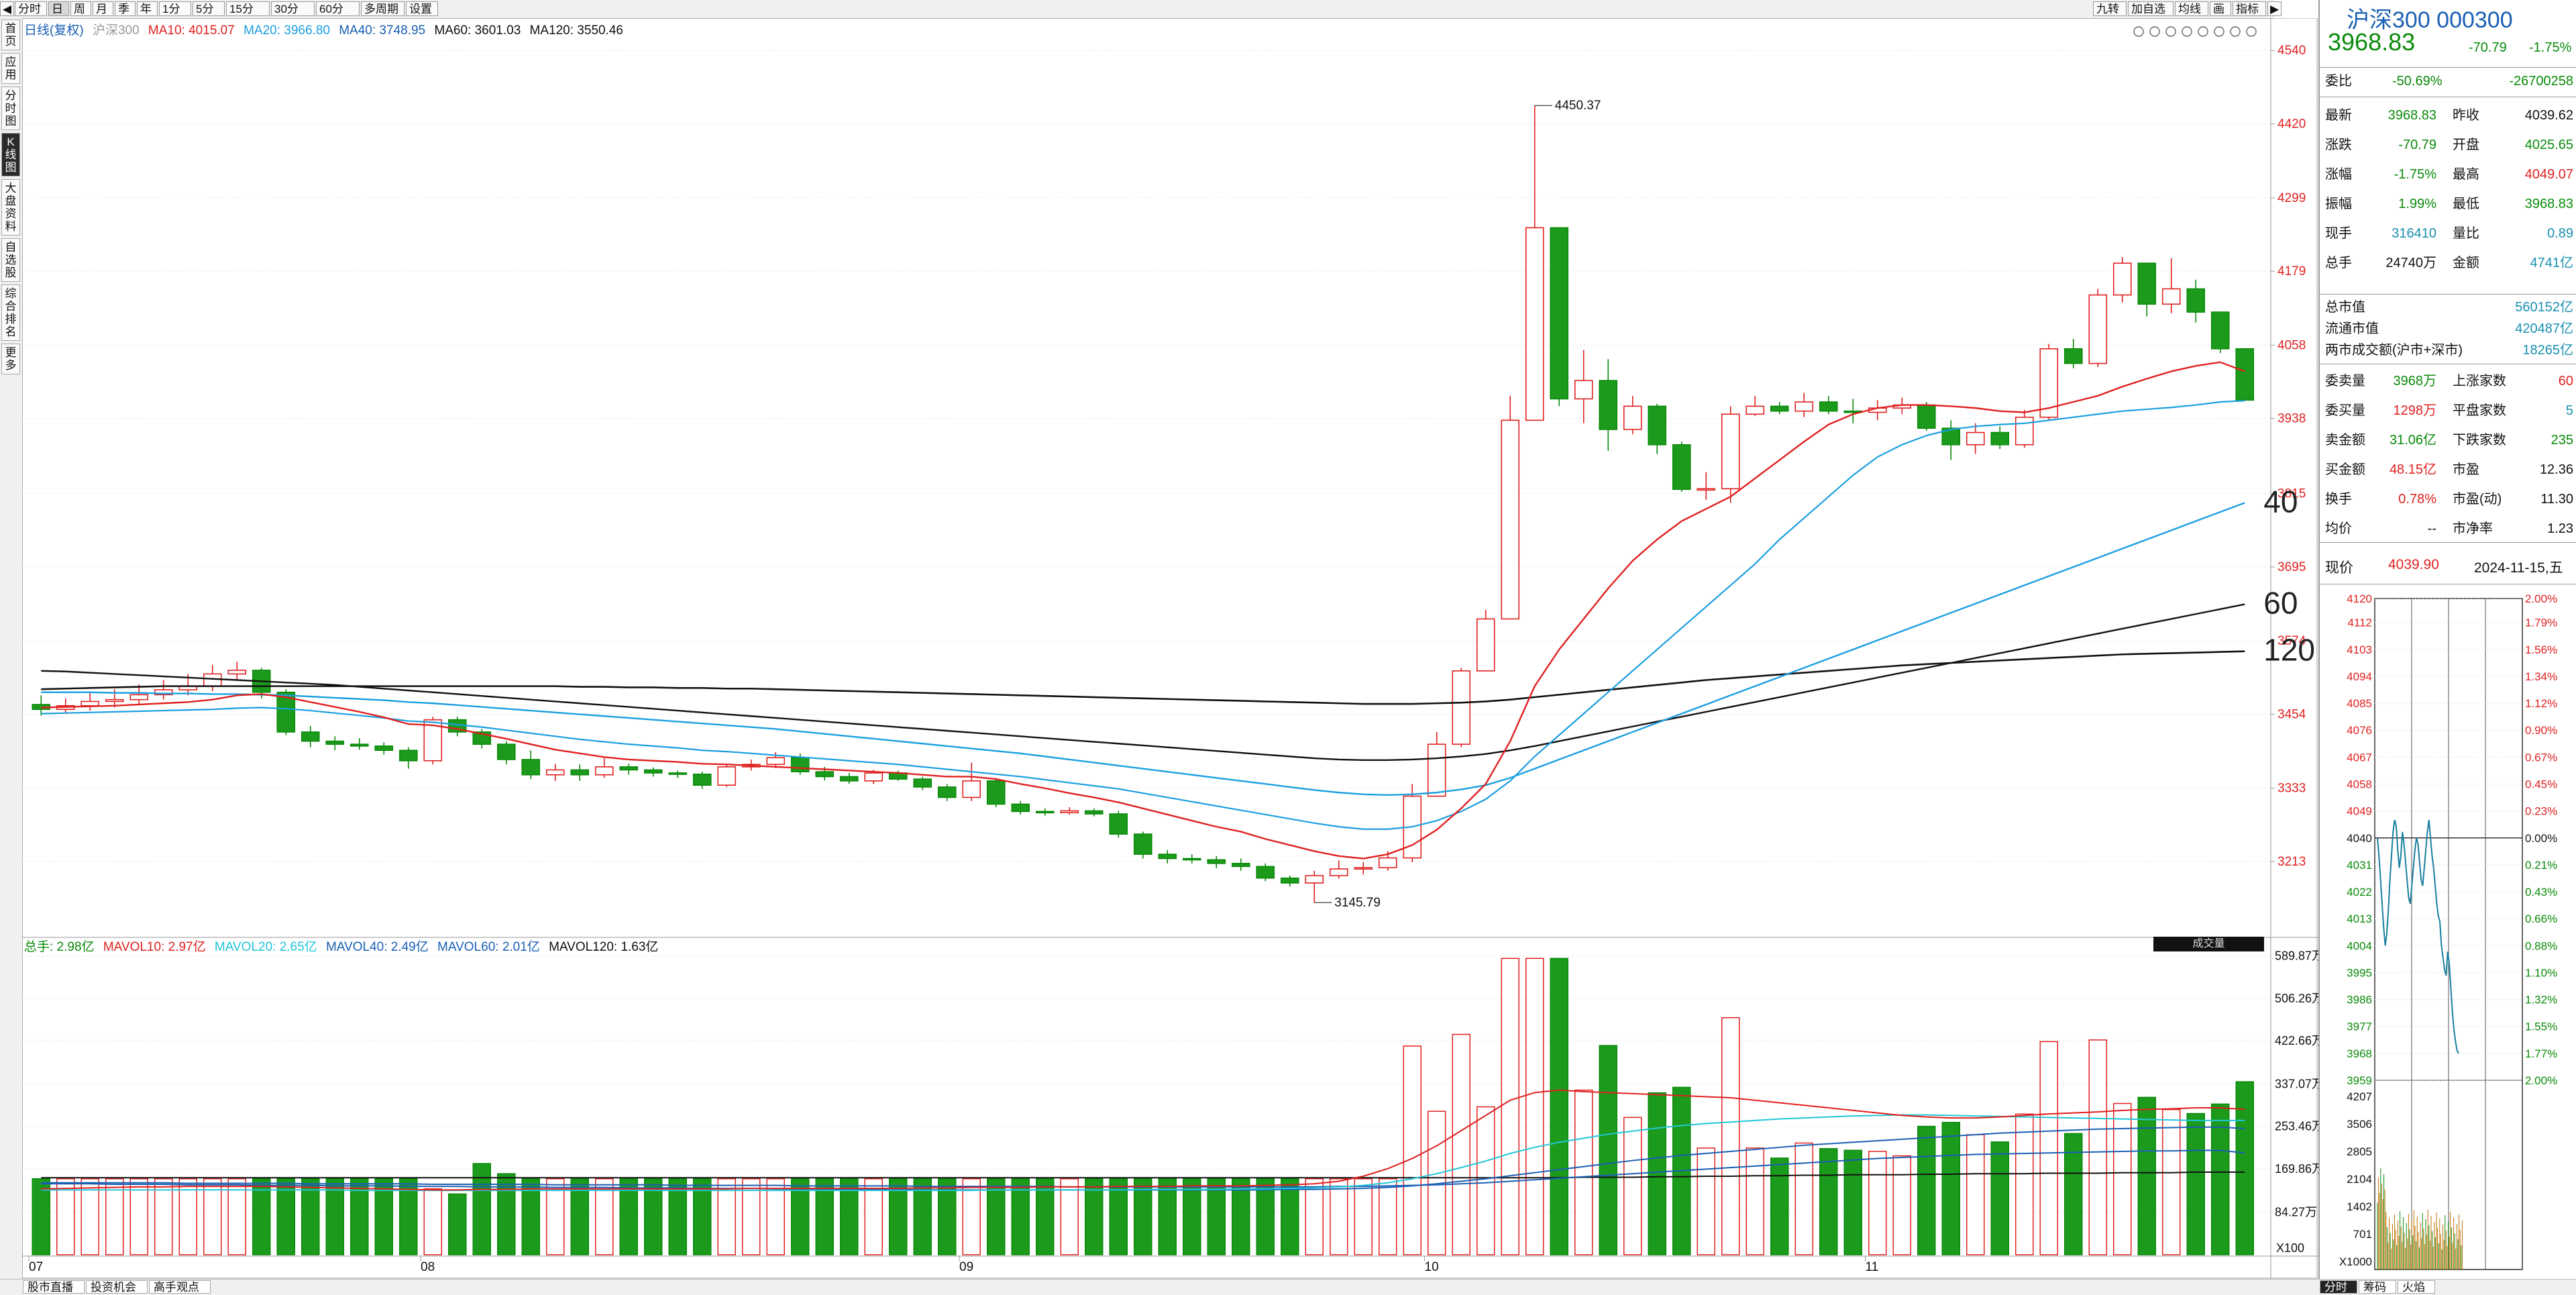 The height and width of the screenshot is (1295, 2576). What do you see at coordinates (180, 1287) in the screenshot?
I see `bottom-tab: 高手观点` at bounding box center [180, 1287].